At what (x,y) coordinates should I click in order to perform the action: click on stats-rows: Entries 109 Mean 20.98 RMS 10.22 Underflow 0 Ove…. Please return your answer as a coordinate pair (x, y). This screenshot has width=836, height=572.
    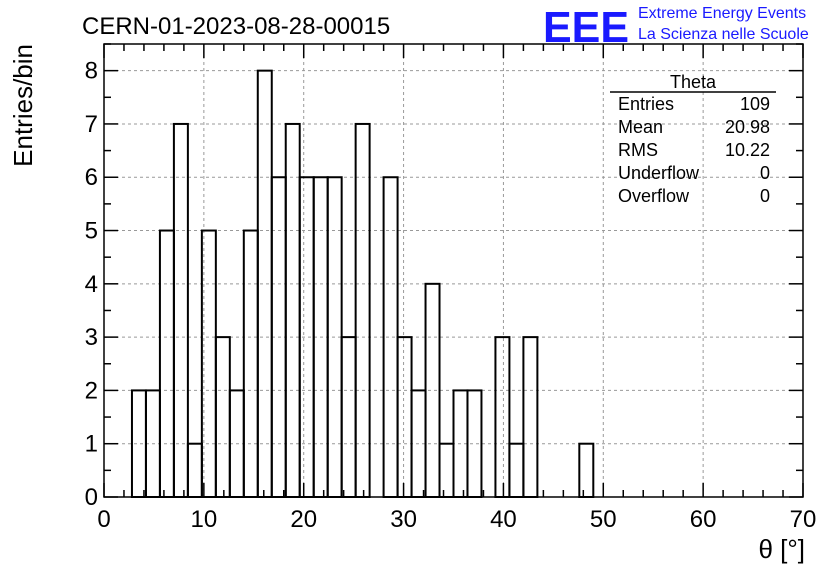
    Looking at the image, I should click on (694, 150).